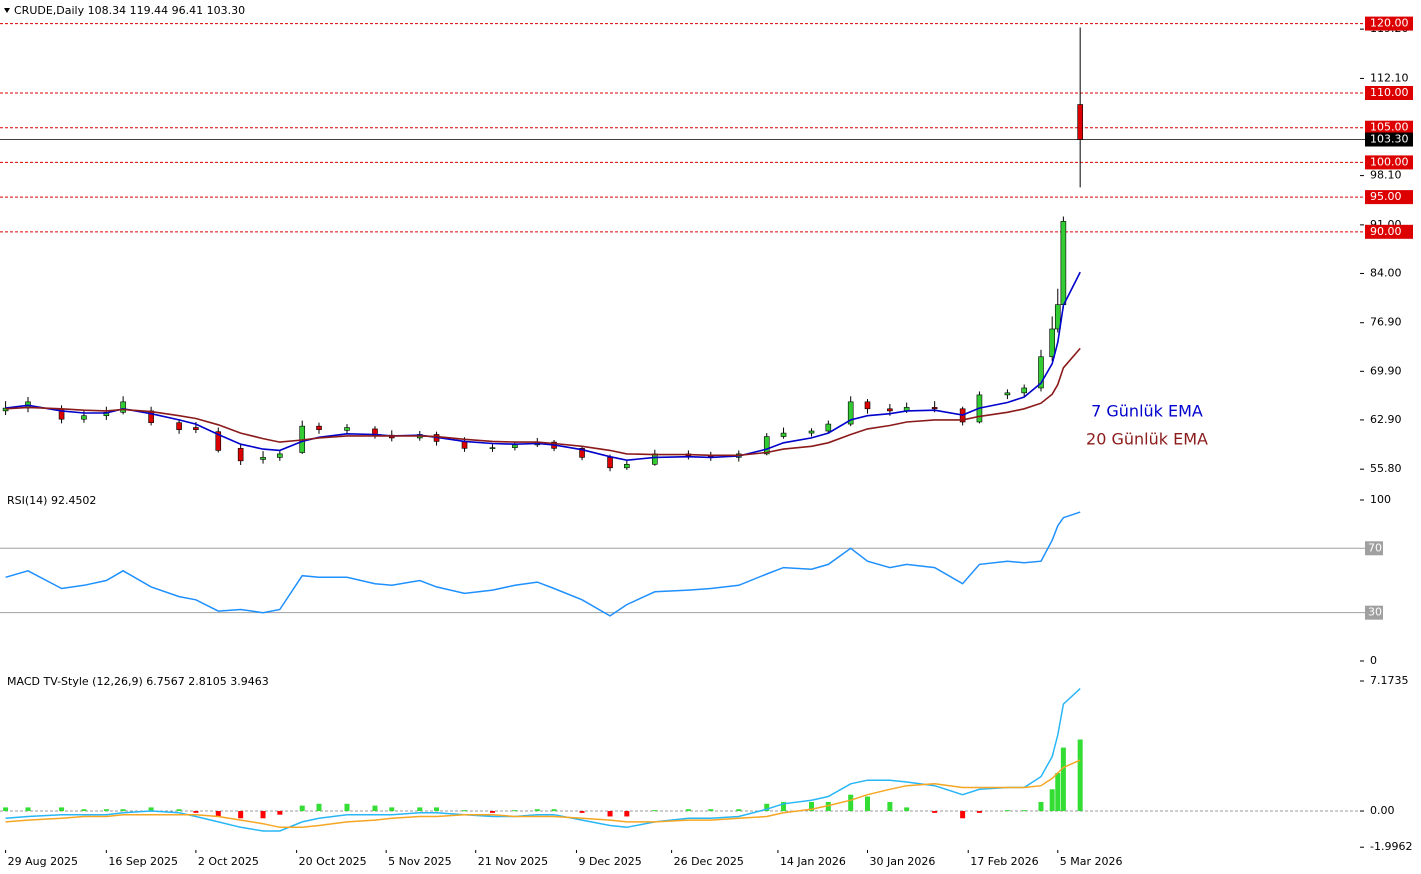 The image size is (1421, 874). Describe the element at coordinates (129, 10) in the screenshot. I see `chart-title: CRUDE,Daily 108.34 119.44 96.41 103.30` at that location.